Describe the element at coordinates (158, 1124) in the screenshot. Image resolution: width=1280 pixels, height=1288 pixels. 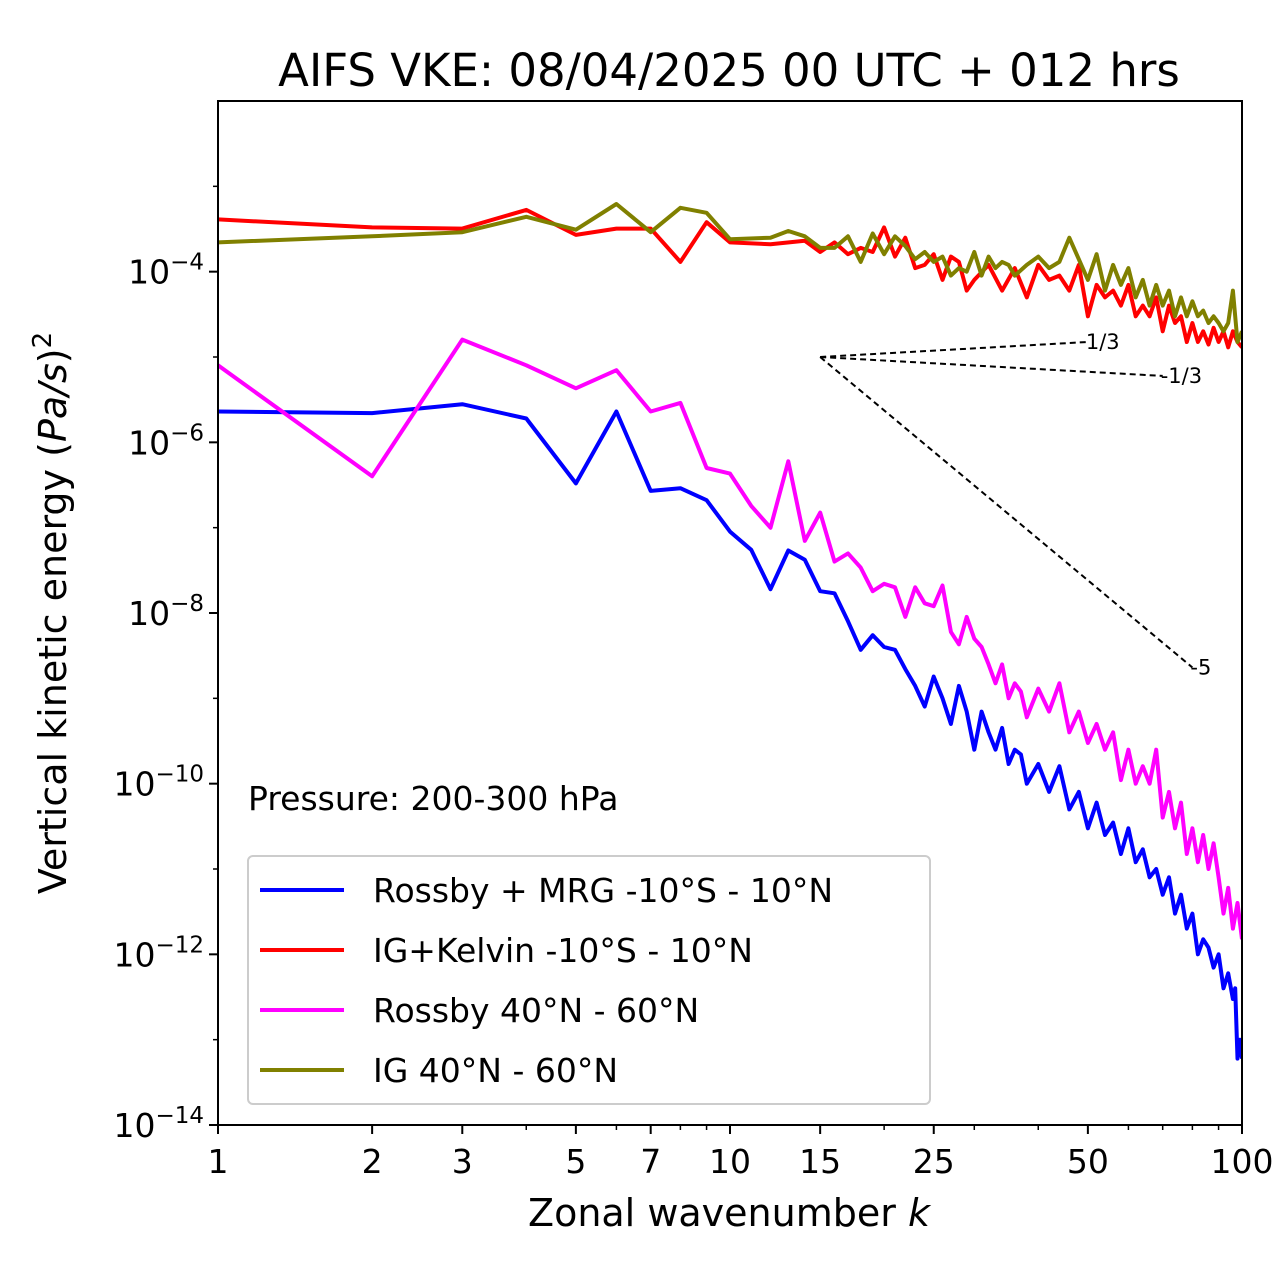
I see `y-tick-label: 10⁻¹⁴` at that location.